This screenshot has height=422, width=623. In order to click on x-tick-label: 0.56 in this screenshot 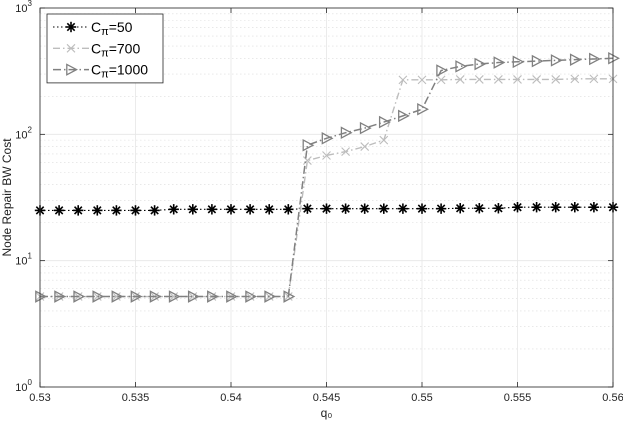, I will do `click(612, 398)`.